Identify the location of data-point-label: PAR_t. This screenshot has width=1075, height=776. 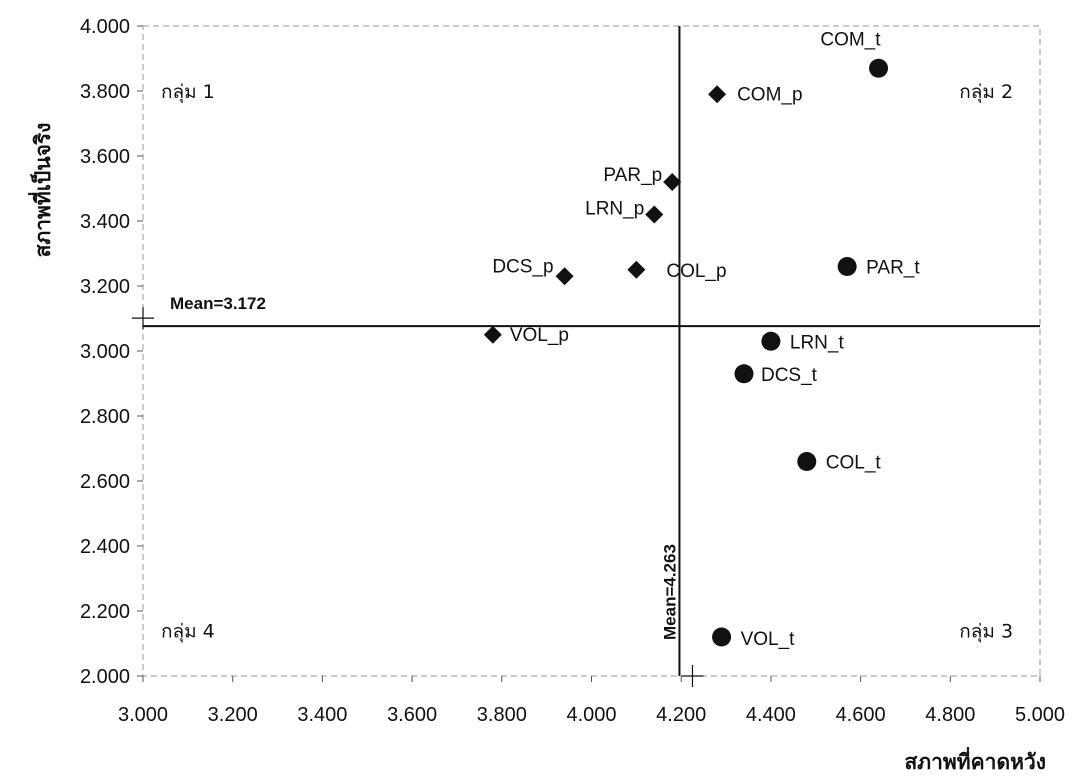
(893, 268).